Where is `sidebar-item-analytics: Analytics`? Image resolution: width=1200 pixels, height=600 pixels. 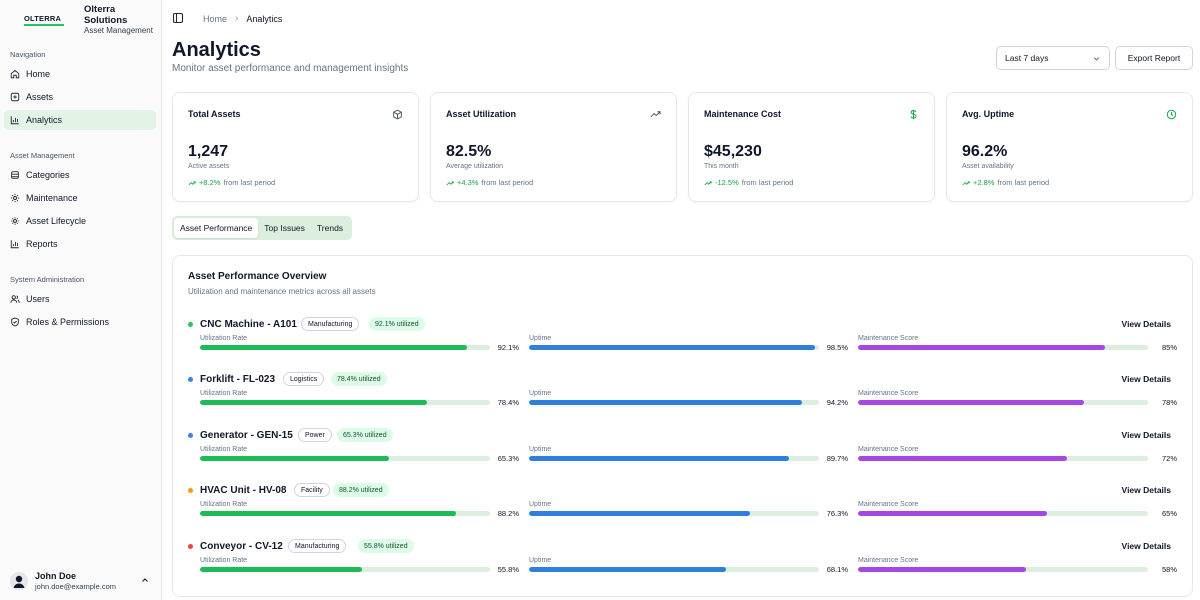
sidebar-item-analytics: Analytics is located at coordinates (80, 120).